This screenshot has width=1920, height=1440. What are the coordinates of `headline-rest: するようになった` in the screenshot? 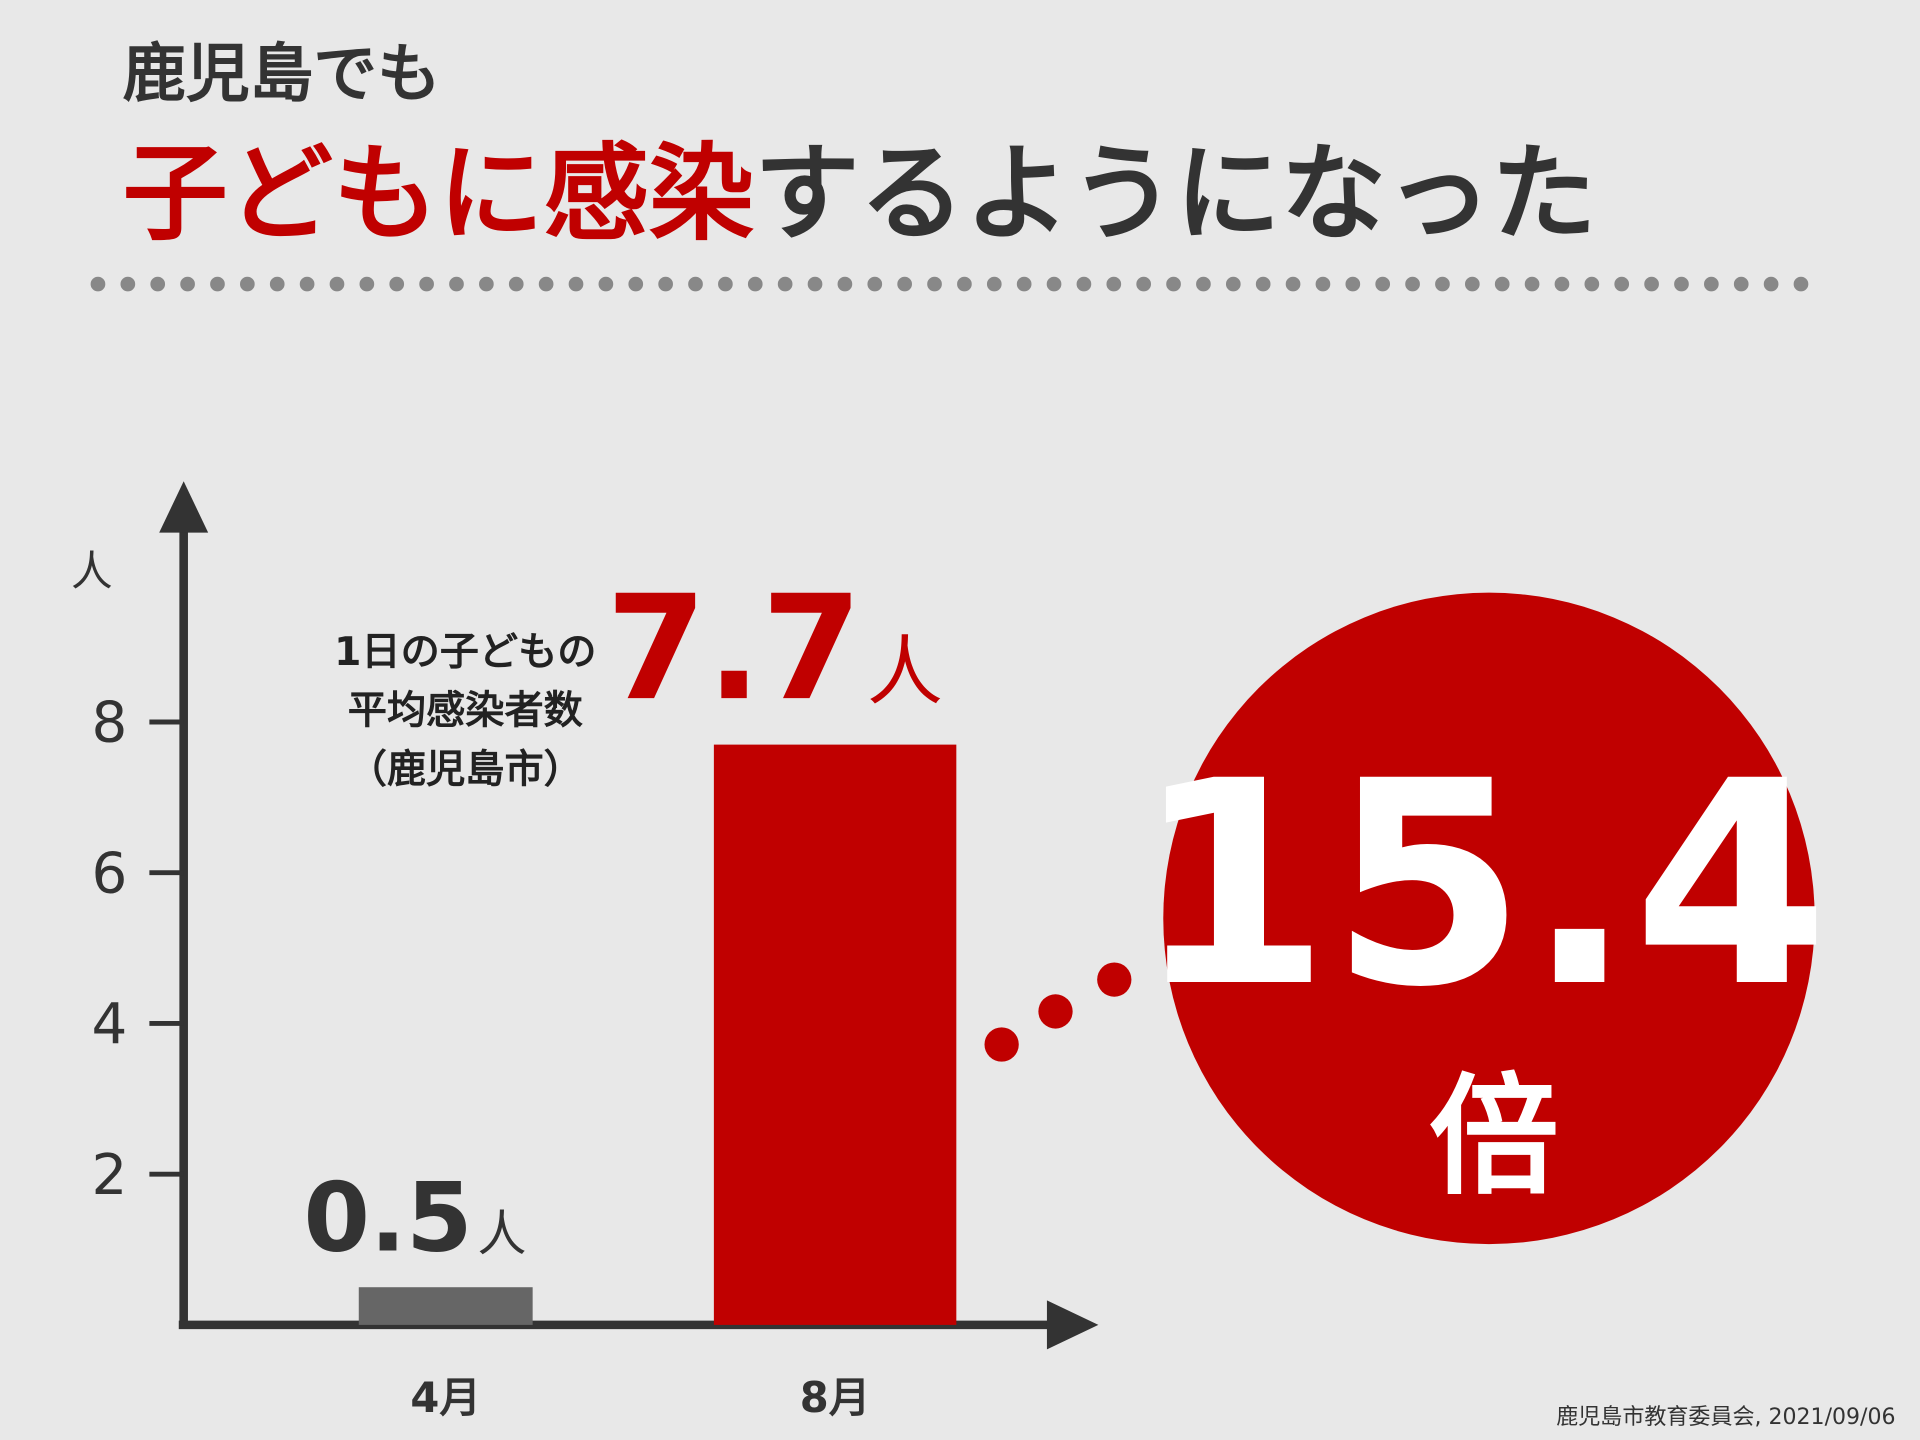 It's located at (1175, 193).